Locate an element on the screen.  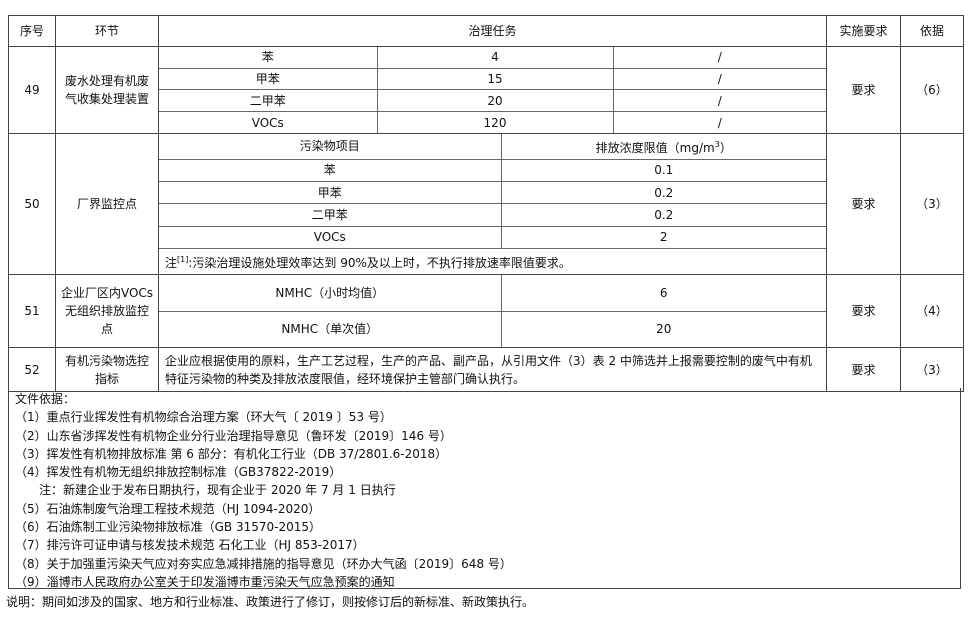
header-row: 序号 环节 治理任务 实施要求 依据 is located at coordinates (486, 31).